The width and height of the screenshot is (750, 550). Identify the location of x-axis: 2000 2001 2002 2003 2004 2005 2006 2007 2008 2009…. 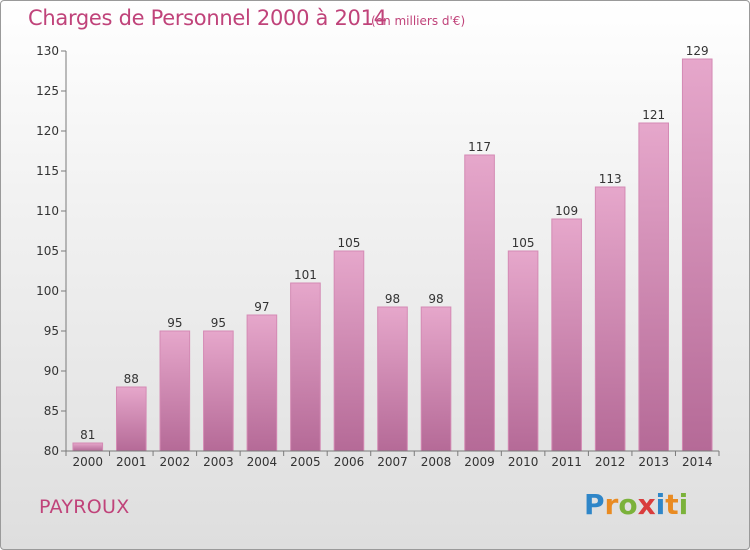
(392, 459).